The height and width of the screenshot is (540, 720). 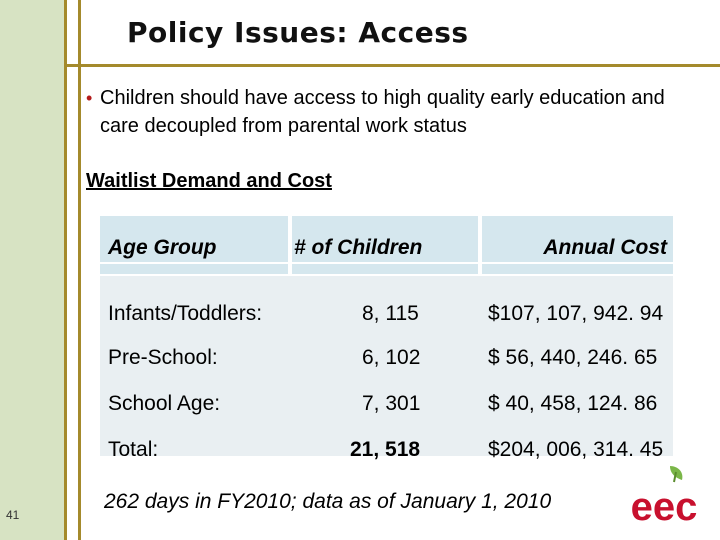 What do you see at coordinates (391, 403) in the screenshot?
I see `row-children: 7, 301` at bounding box center [391, 403].